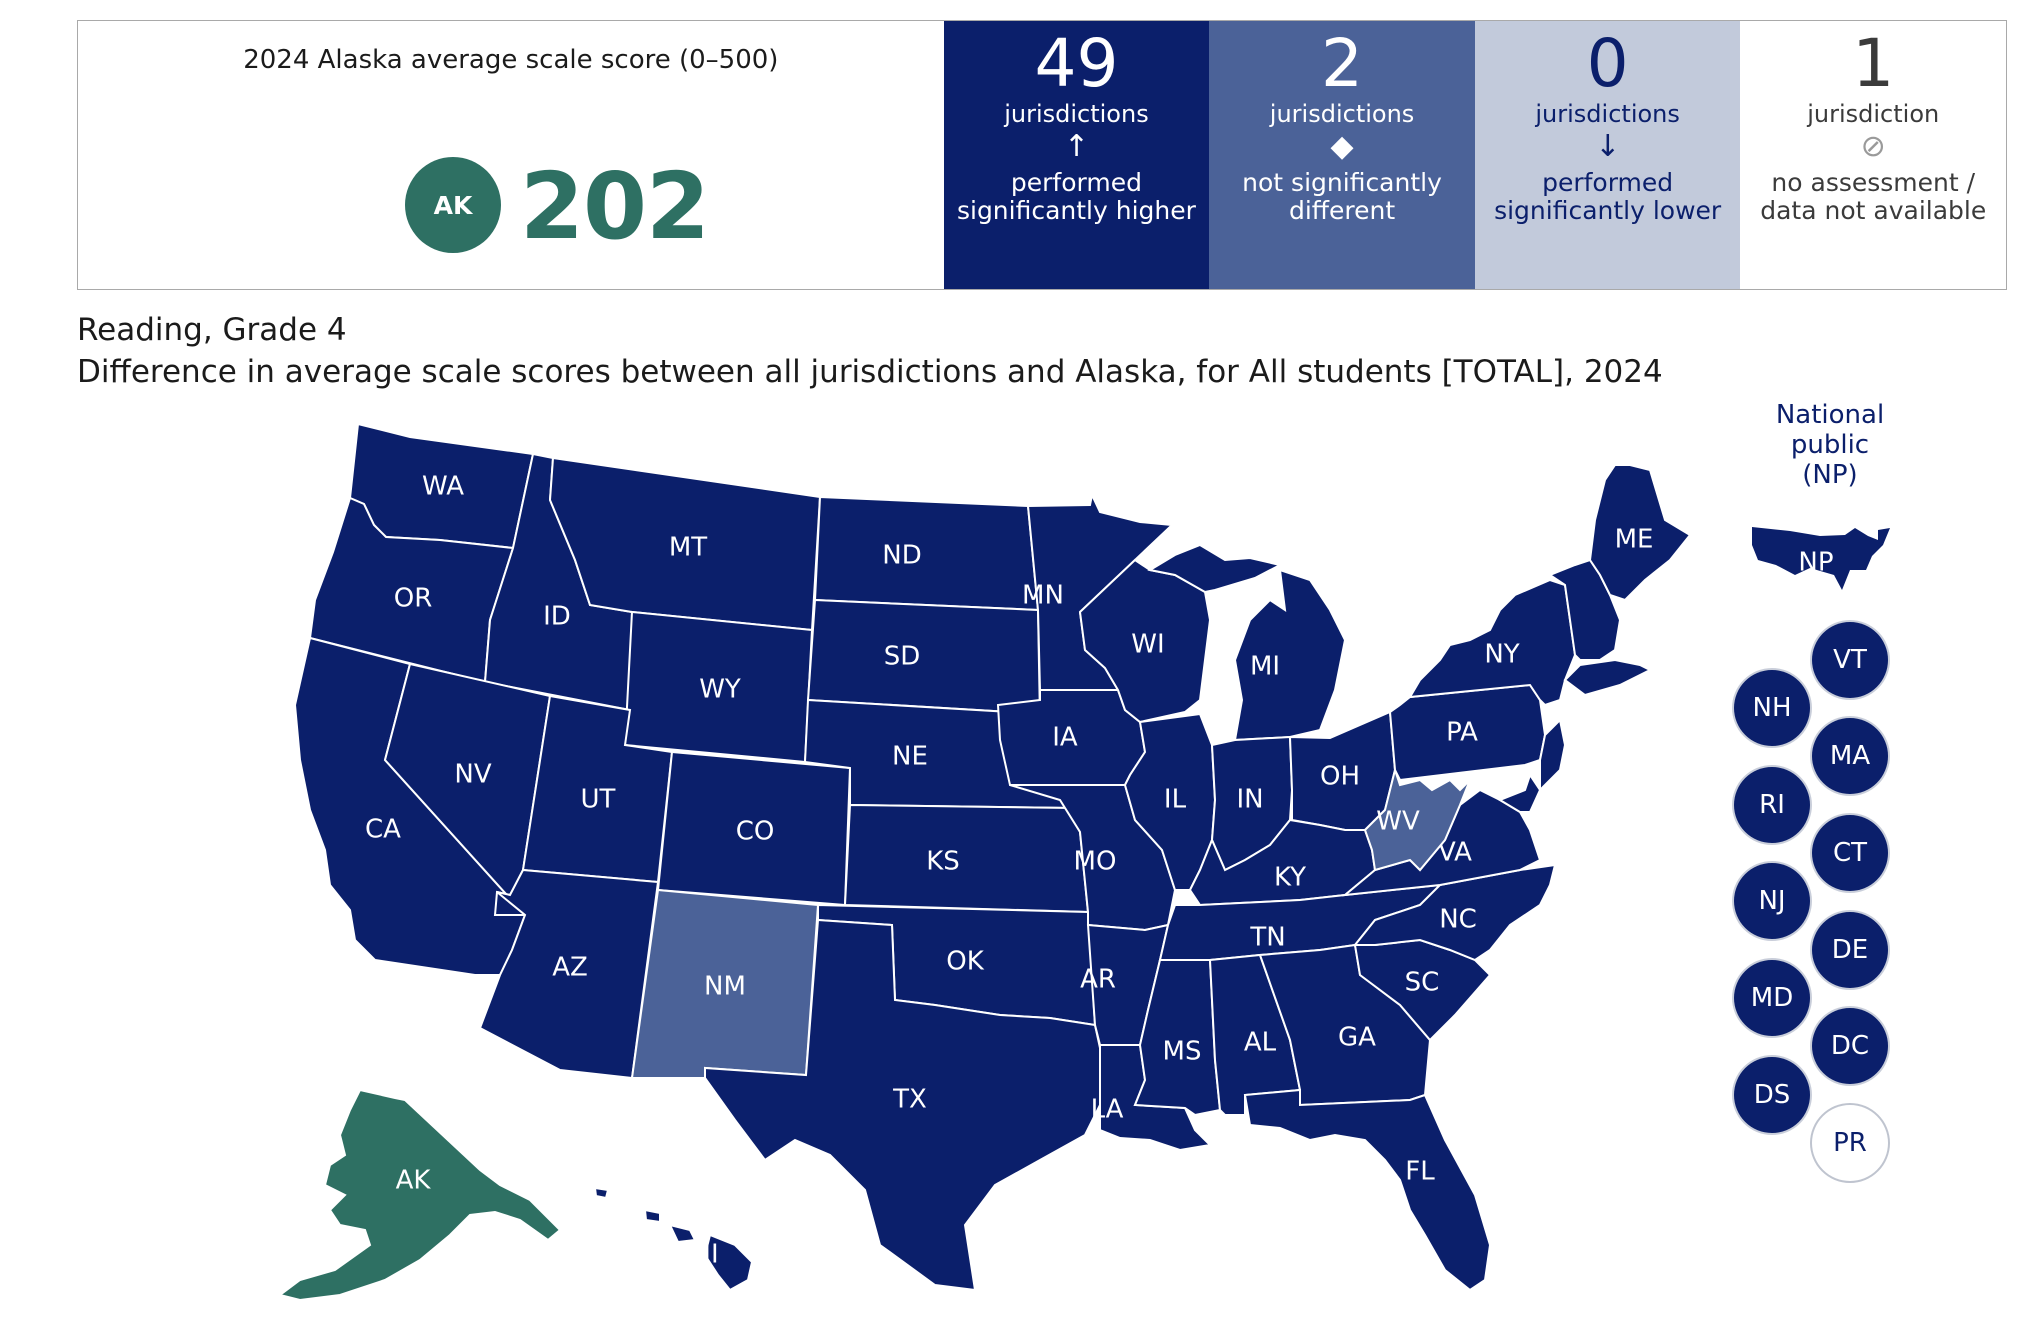 This screenshot has width=2020, height=1324. I want to click on state-label-CA: CA, so click(383, 830).